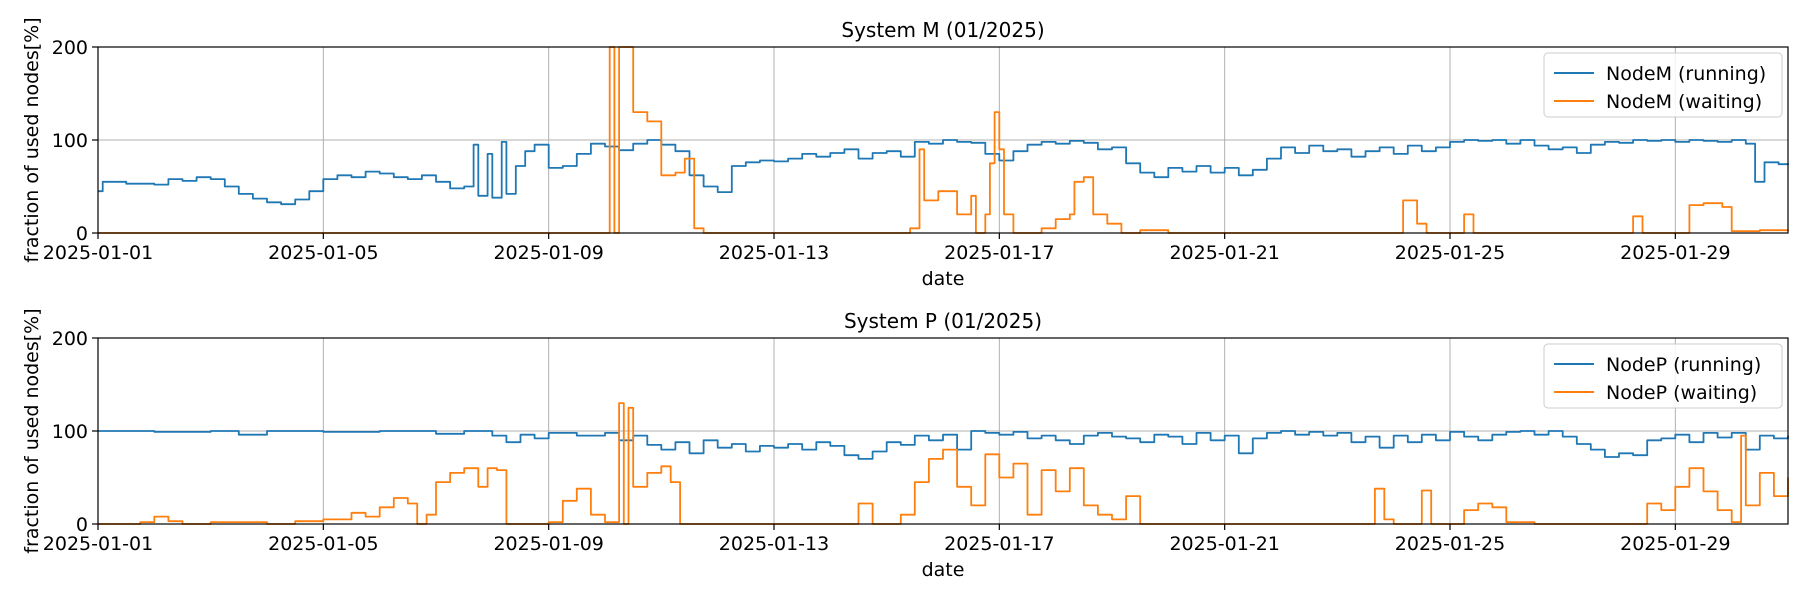 The image size is (1800, 600). What do you see at coordinates (943, 321) in the screenshot?
I see `chart-title: System P (01/2025)` at bounding box center [943, 321].